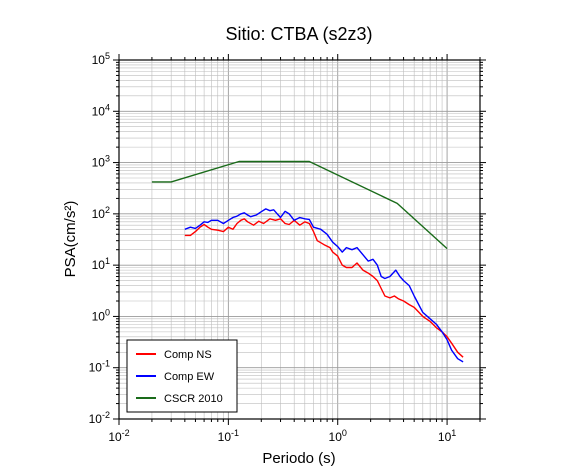  What do you see at coordinates (118, 436) in the screenshot?
I see `x-tick-label: 10⁻²` at bounding box center [118, 436].